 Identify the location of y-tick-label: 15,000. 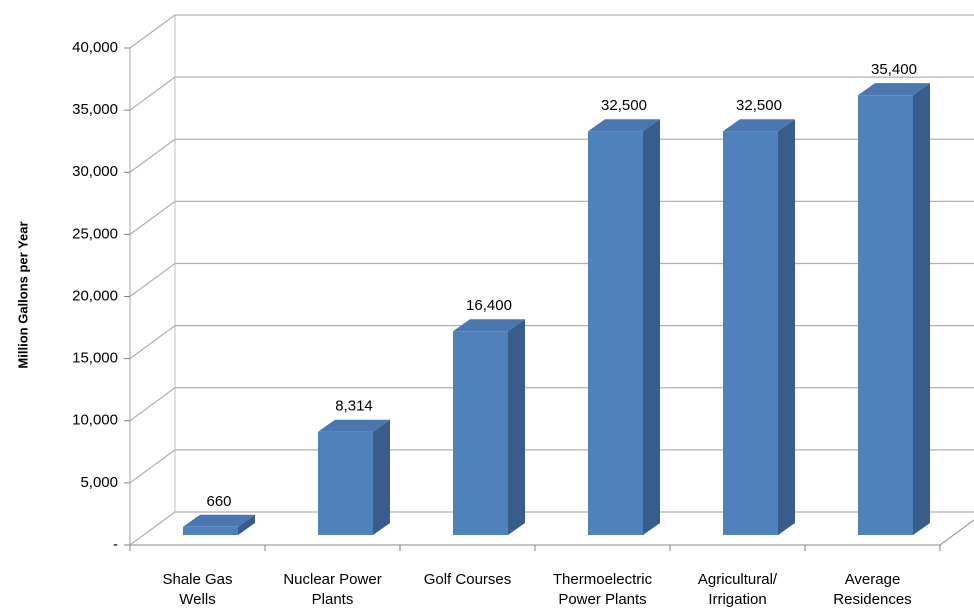
(95, 358).